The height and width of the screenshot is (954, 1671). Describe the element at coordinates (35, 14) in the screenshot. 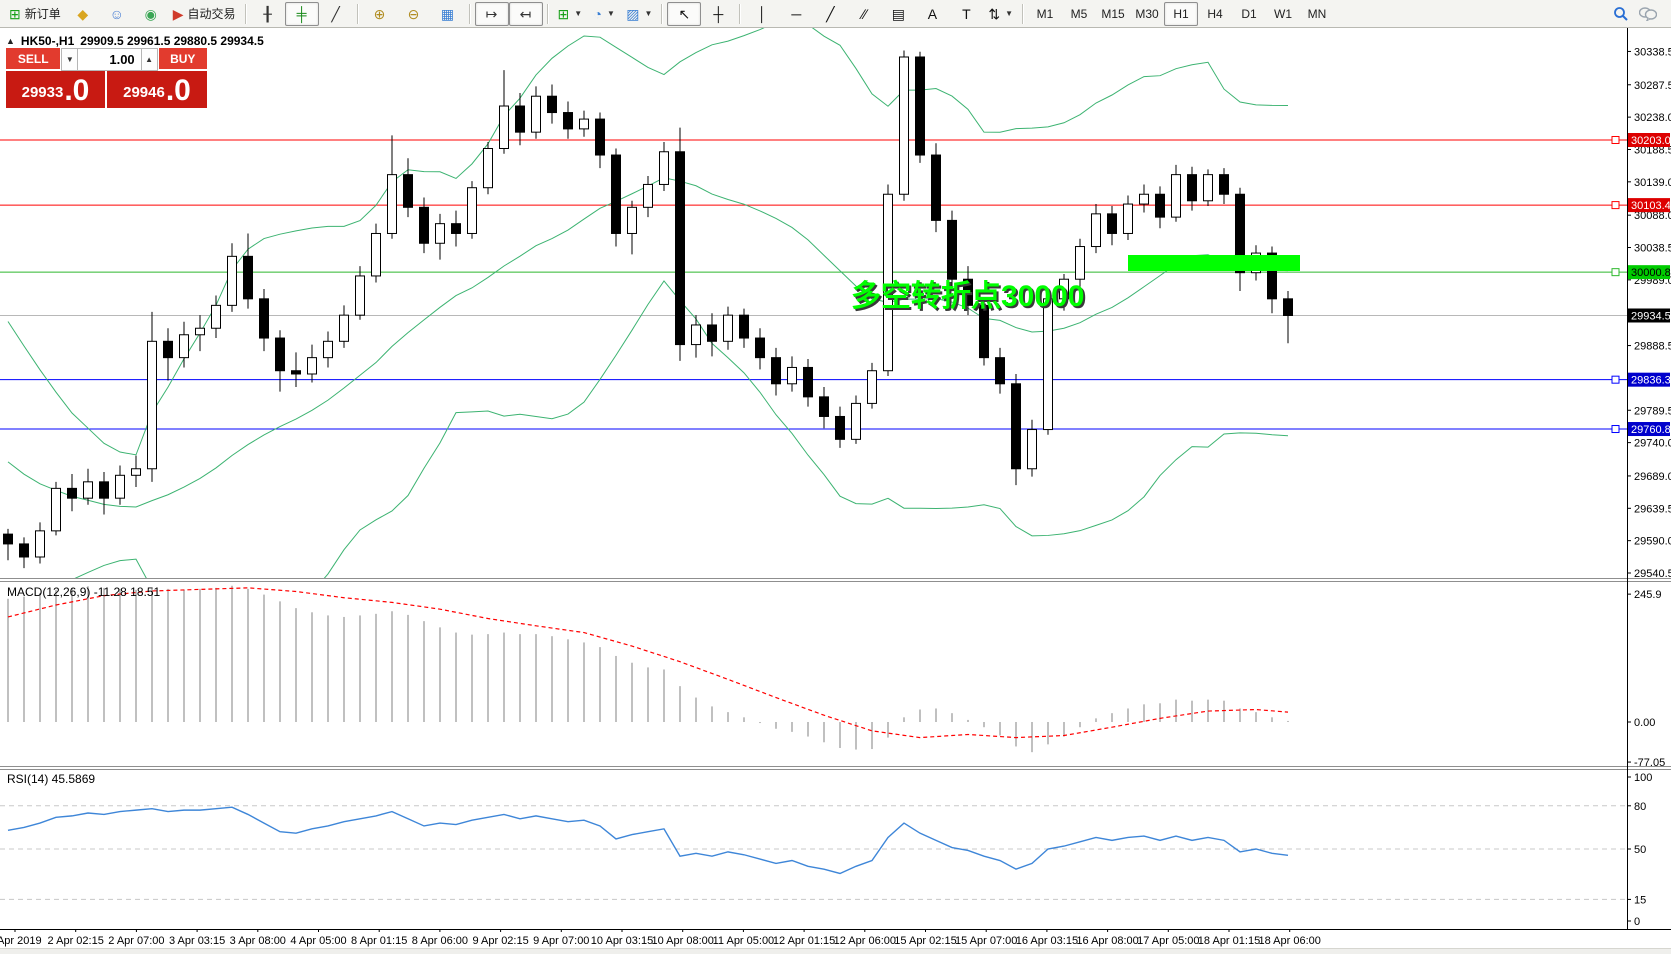

I see `new-order-button: ⊞ 新订单` at that location.